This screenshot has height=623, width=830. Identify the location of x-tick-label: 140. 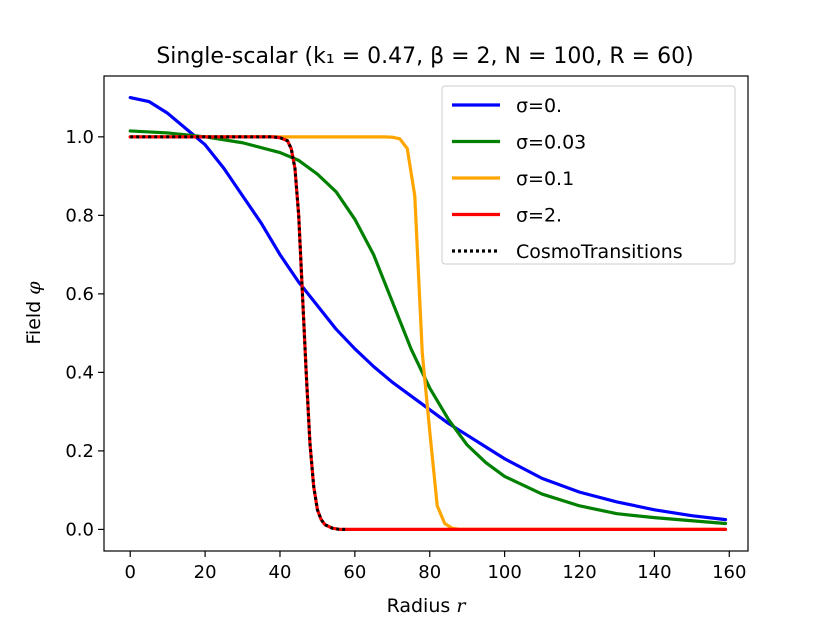
(654, 572).